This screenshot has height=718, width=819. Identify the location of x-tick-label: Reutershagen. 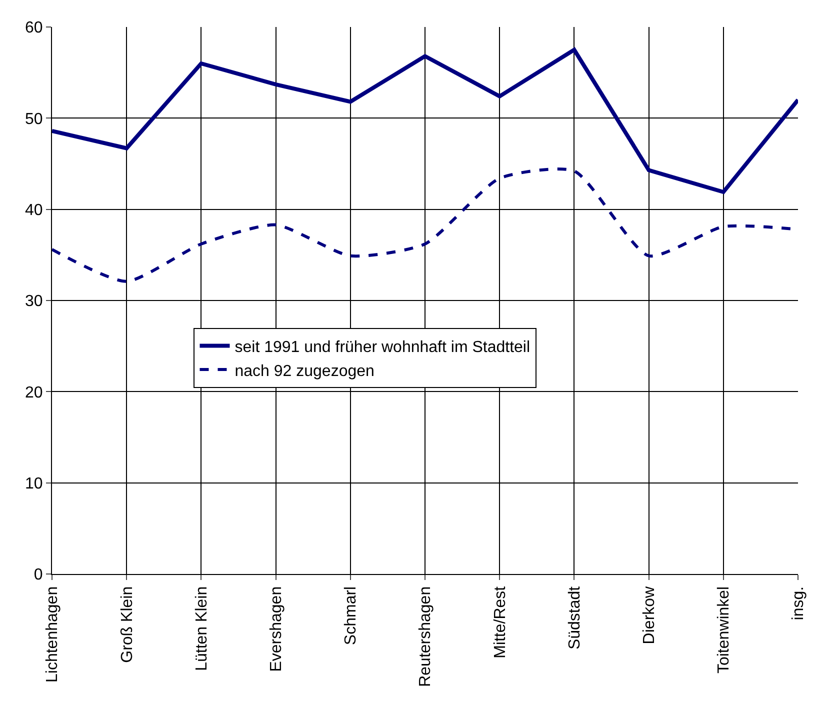
(425, 636).